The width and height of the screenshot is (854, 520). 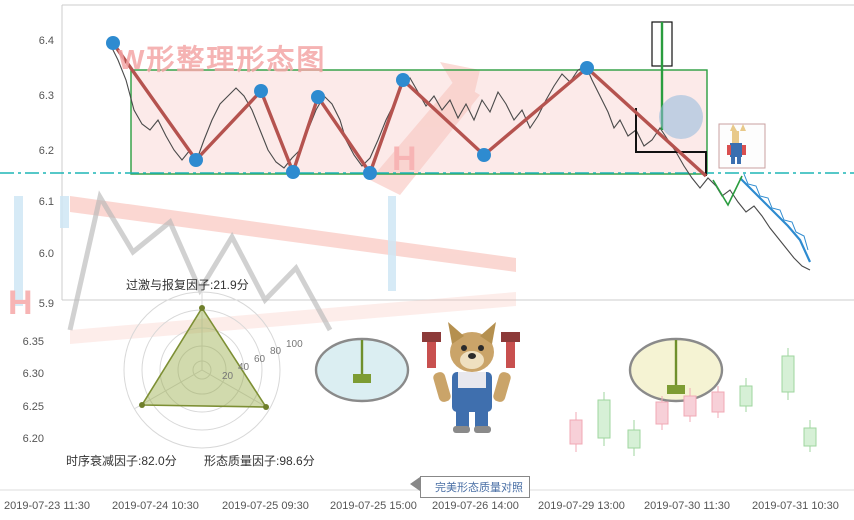 What do you see at coordinates (33, 439) in the screenshot?
I see `ytick-6.20: 6.20` at bounding box center [33, 439].